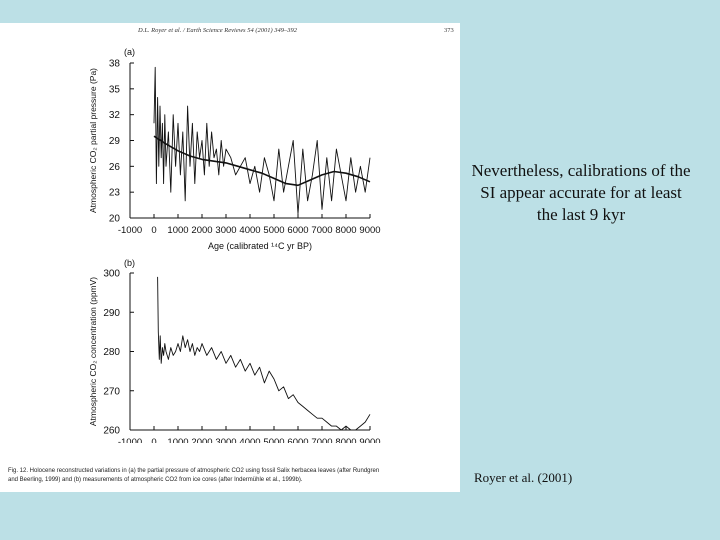 Image resolution: width=720 pixels, height=540 pixels. What do you see at coordinates (115, 64) in the screenshot?
I see `y-tick-label: 38` at bounding box center [115, 64].